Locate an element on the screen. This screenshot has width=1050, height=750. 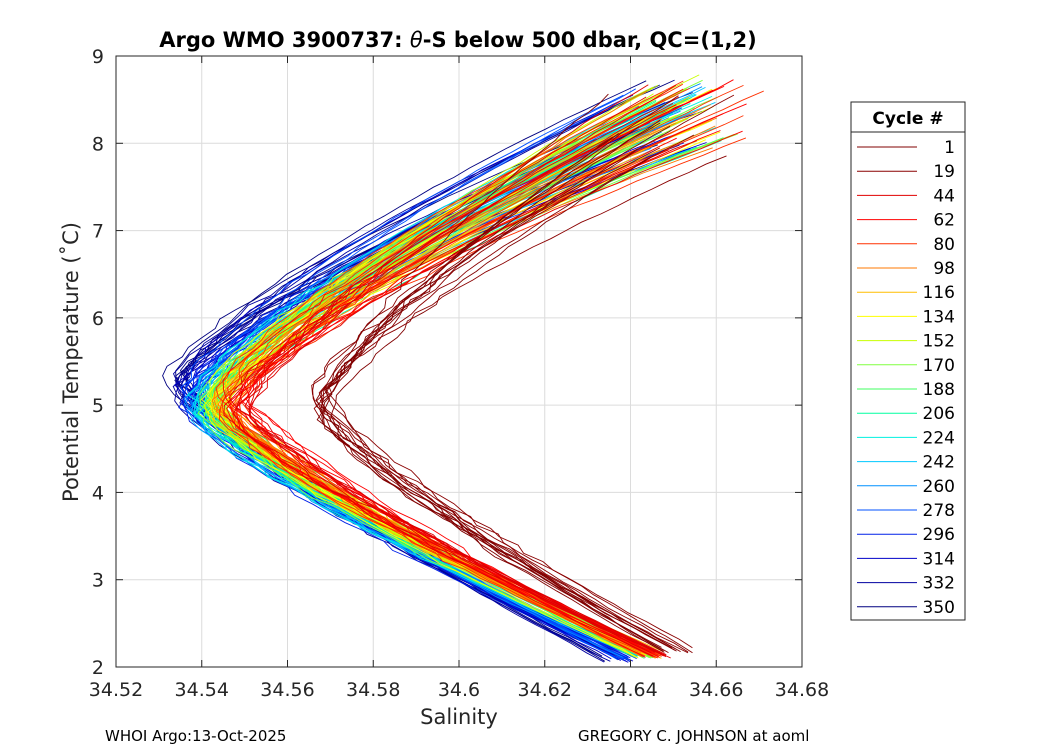
y-tick-label: 5 is located at coordinates (98, 406).